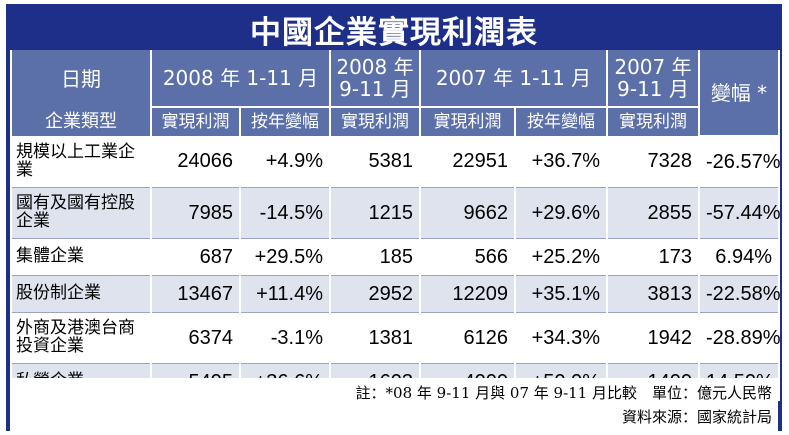 The height and width of the screenshot is (435, 789). What do you see at coordinates (739, 213) in the screenshot?
I see `cell: -57.44%` at bounding box center [739, 213].